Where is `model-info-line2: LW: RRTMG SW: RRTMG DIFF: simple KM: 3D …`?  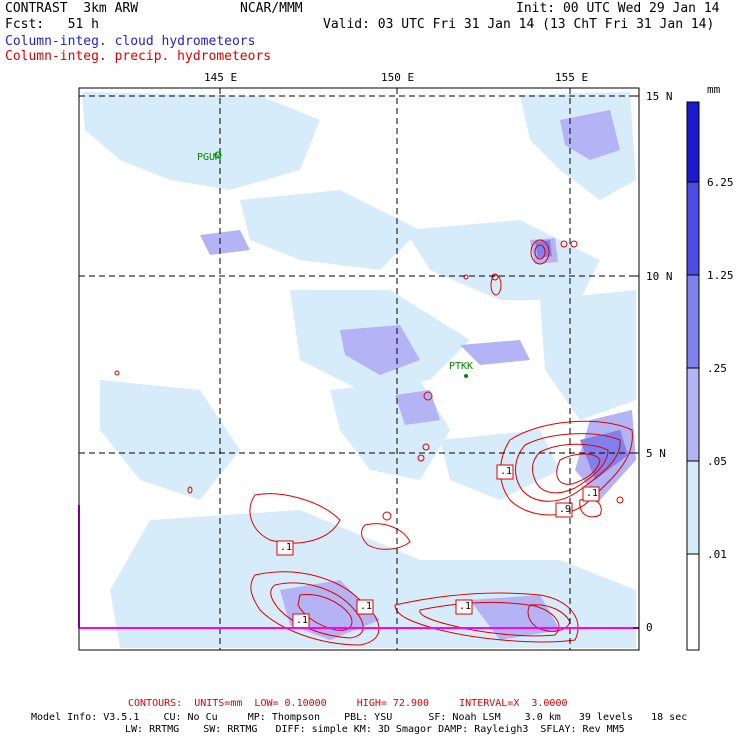
model-info-line2: LW: RRTMG SW: RRTMG DIFF: simple KM: 3D … is located at coordinates (375, 729).